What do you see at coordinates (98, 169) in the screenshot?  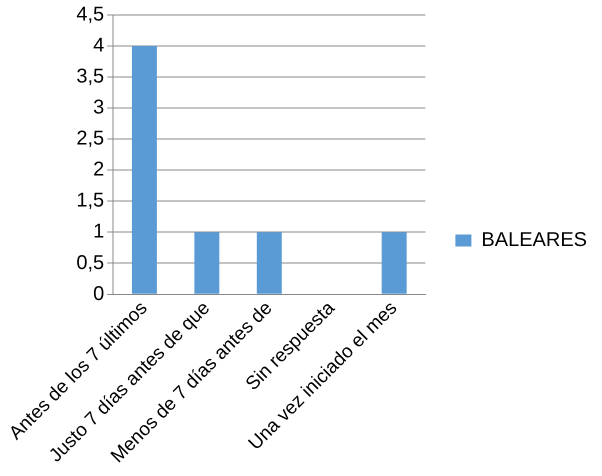 I see `y-tick-label: 2` at bounding box center [98, 169].